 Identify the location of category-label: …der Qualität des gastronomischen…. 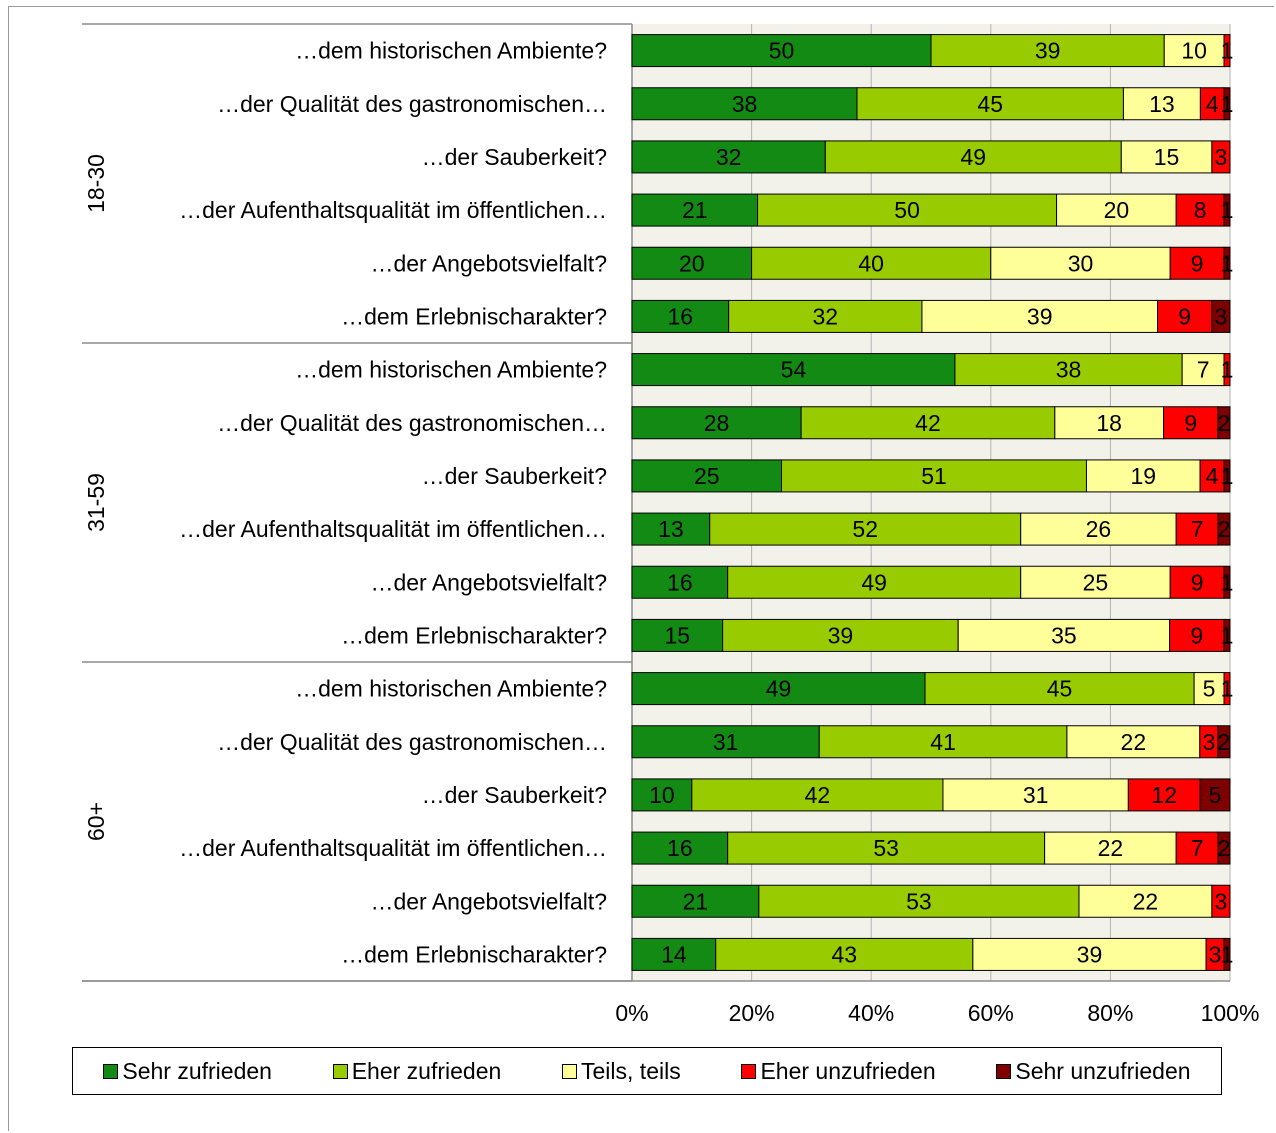
(412, 742).